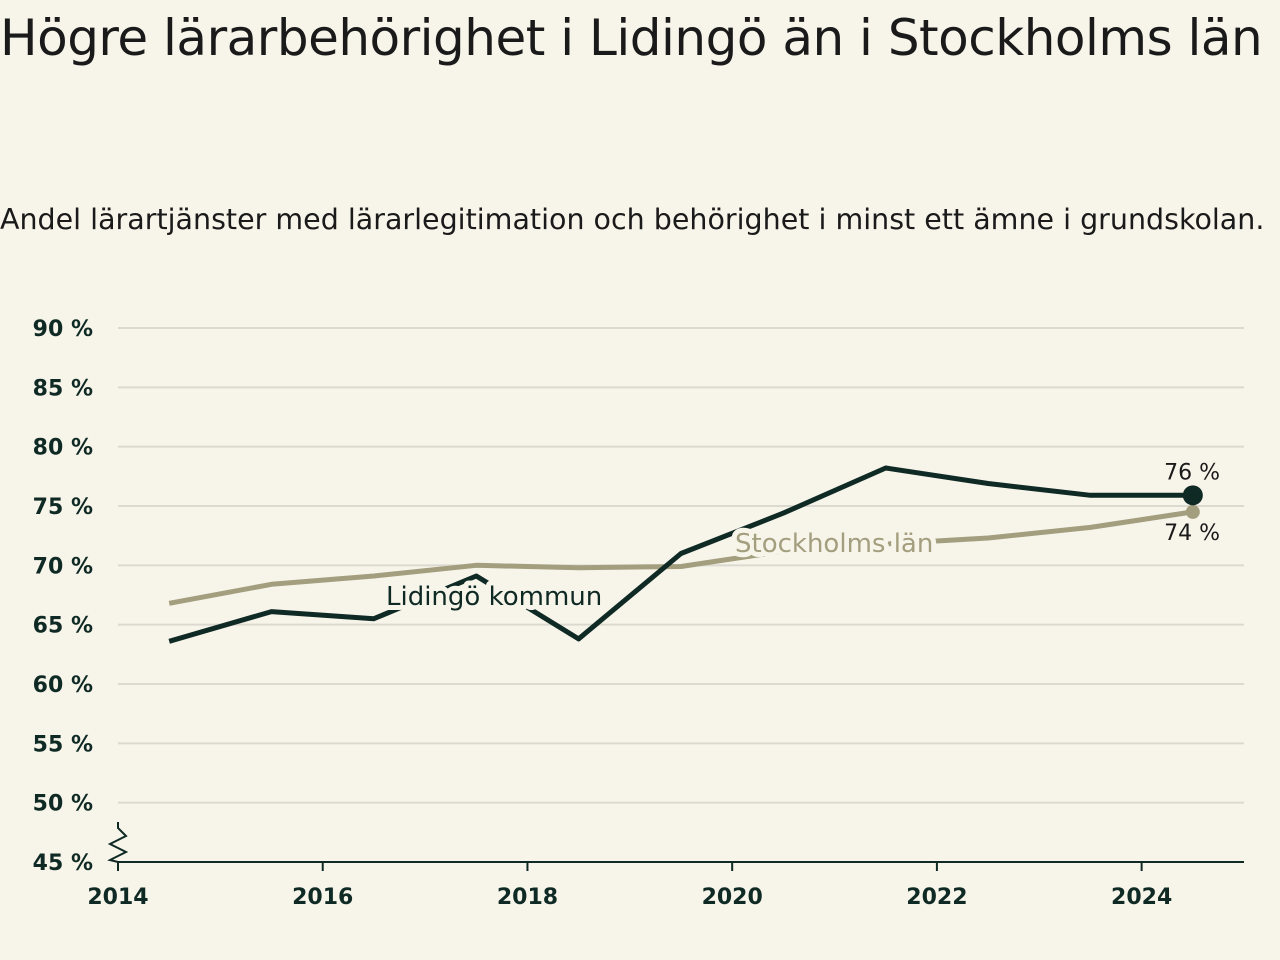 This screenshot has height=960, width=1280. Describe the element at coordinates (1141, 897) in the screenshot. I see `x-tick-label: 2024` at that location.